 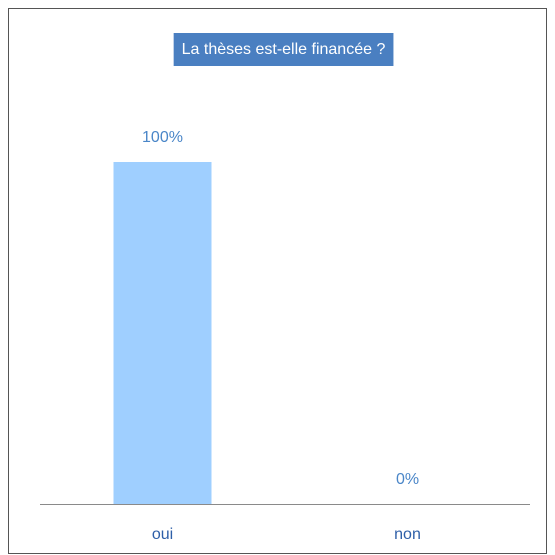 What do you see at coordinates (162, 534) in the screenshot?
I see `x-tick-label: oui` at bounding box center [162, 534].